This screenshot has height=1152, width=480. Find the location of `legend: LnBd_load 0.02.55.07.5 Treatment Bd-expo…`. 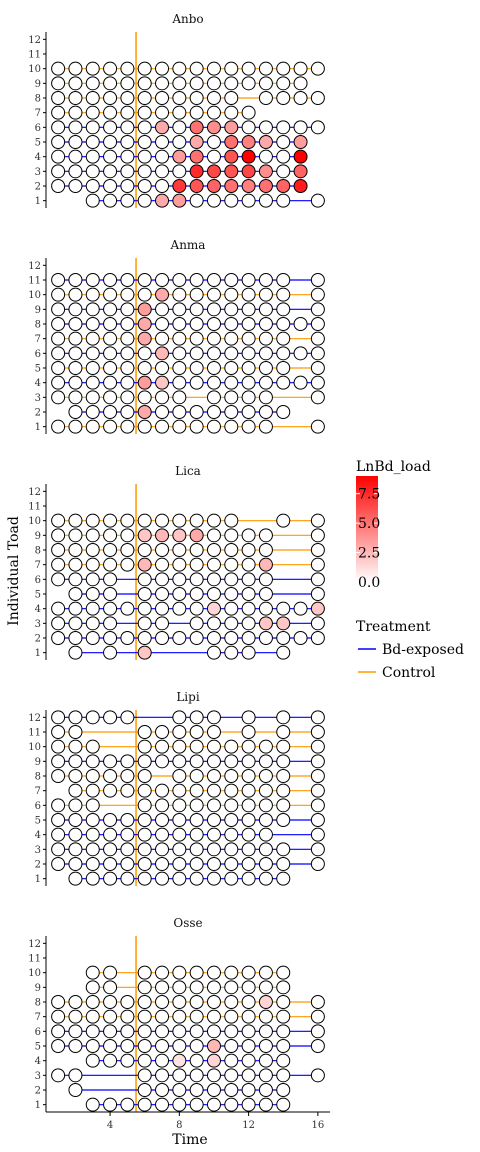

legend: LnBd_load 0.02.55.07.5 Treatment Bd-expo… is located at coordinates (410, 570).